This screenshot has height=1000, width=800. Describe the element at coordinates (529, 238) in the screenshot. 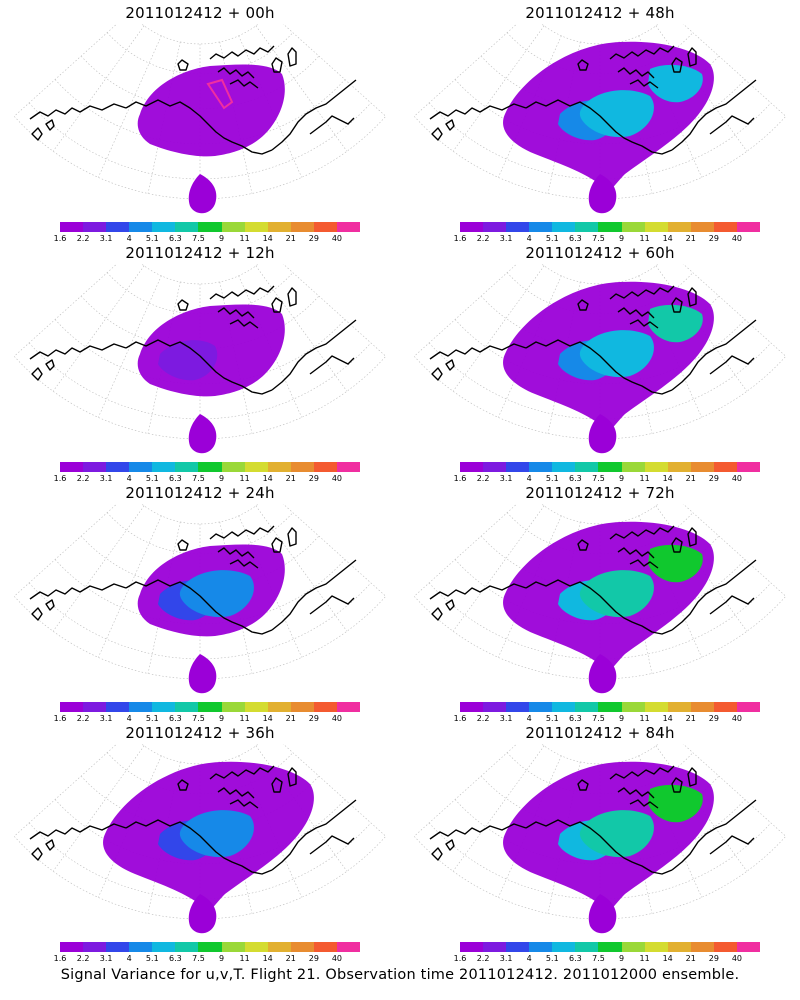

I see `colorbar-label: 4` at that location.